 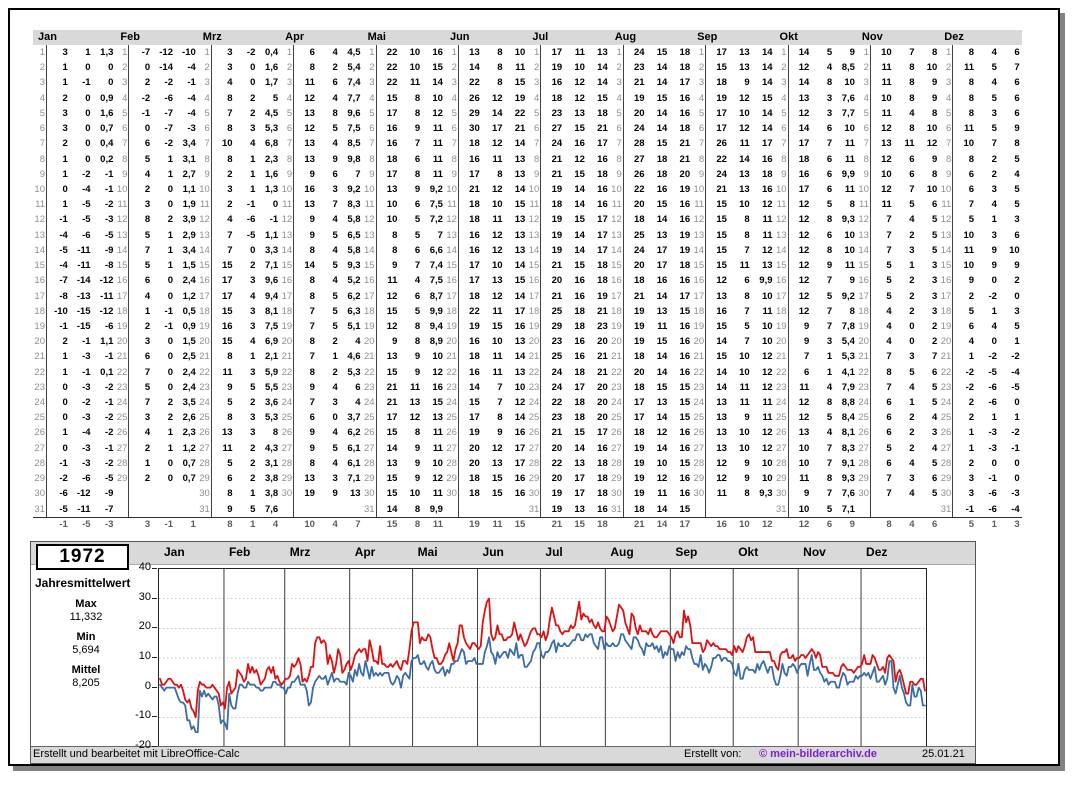 What do you see at coordinates (86, 189) in the screenshot?
I see `cell-min: -4` at bounding box center [86, 189].